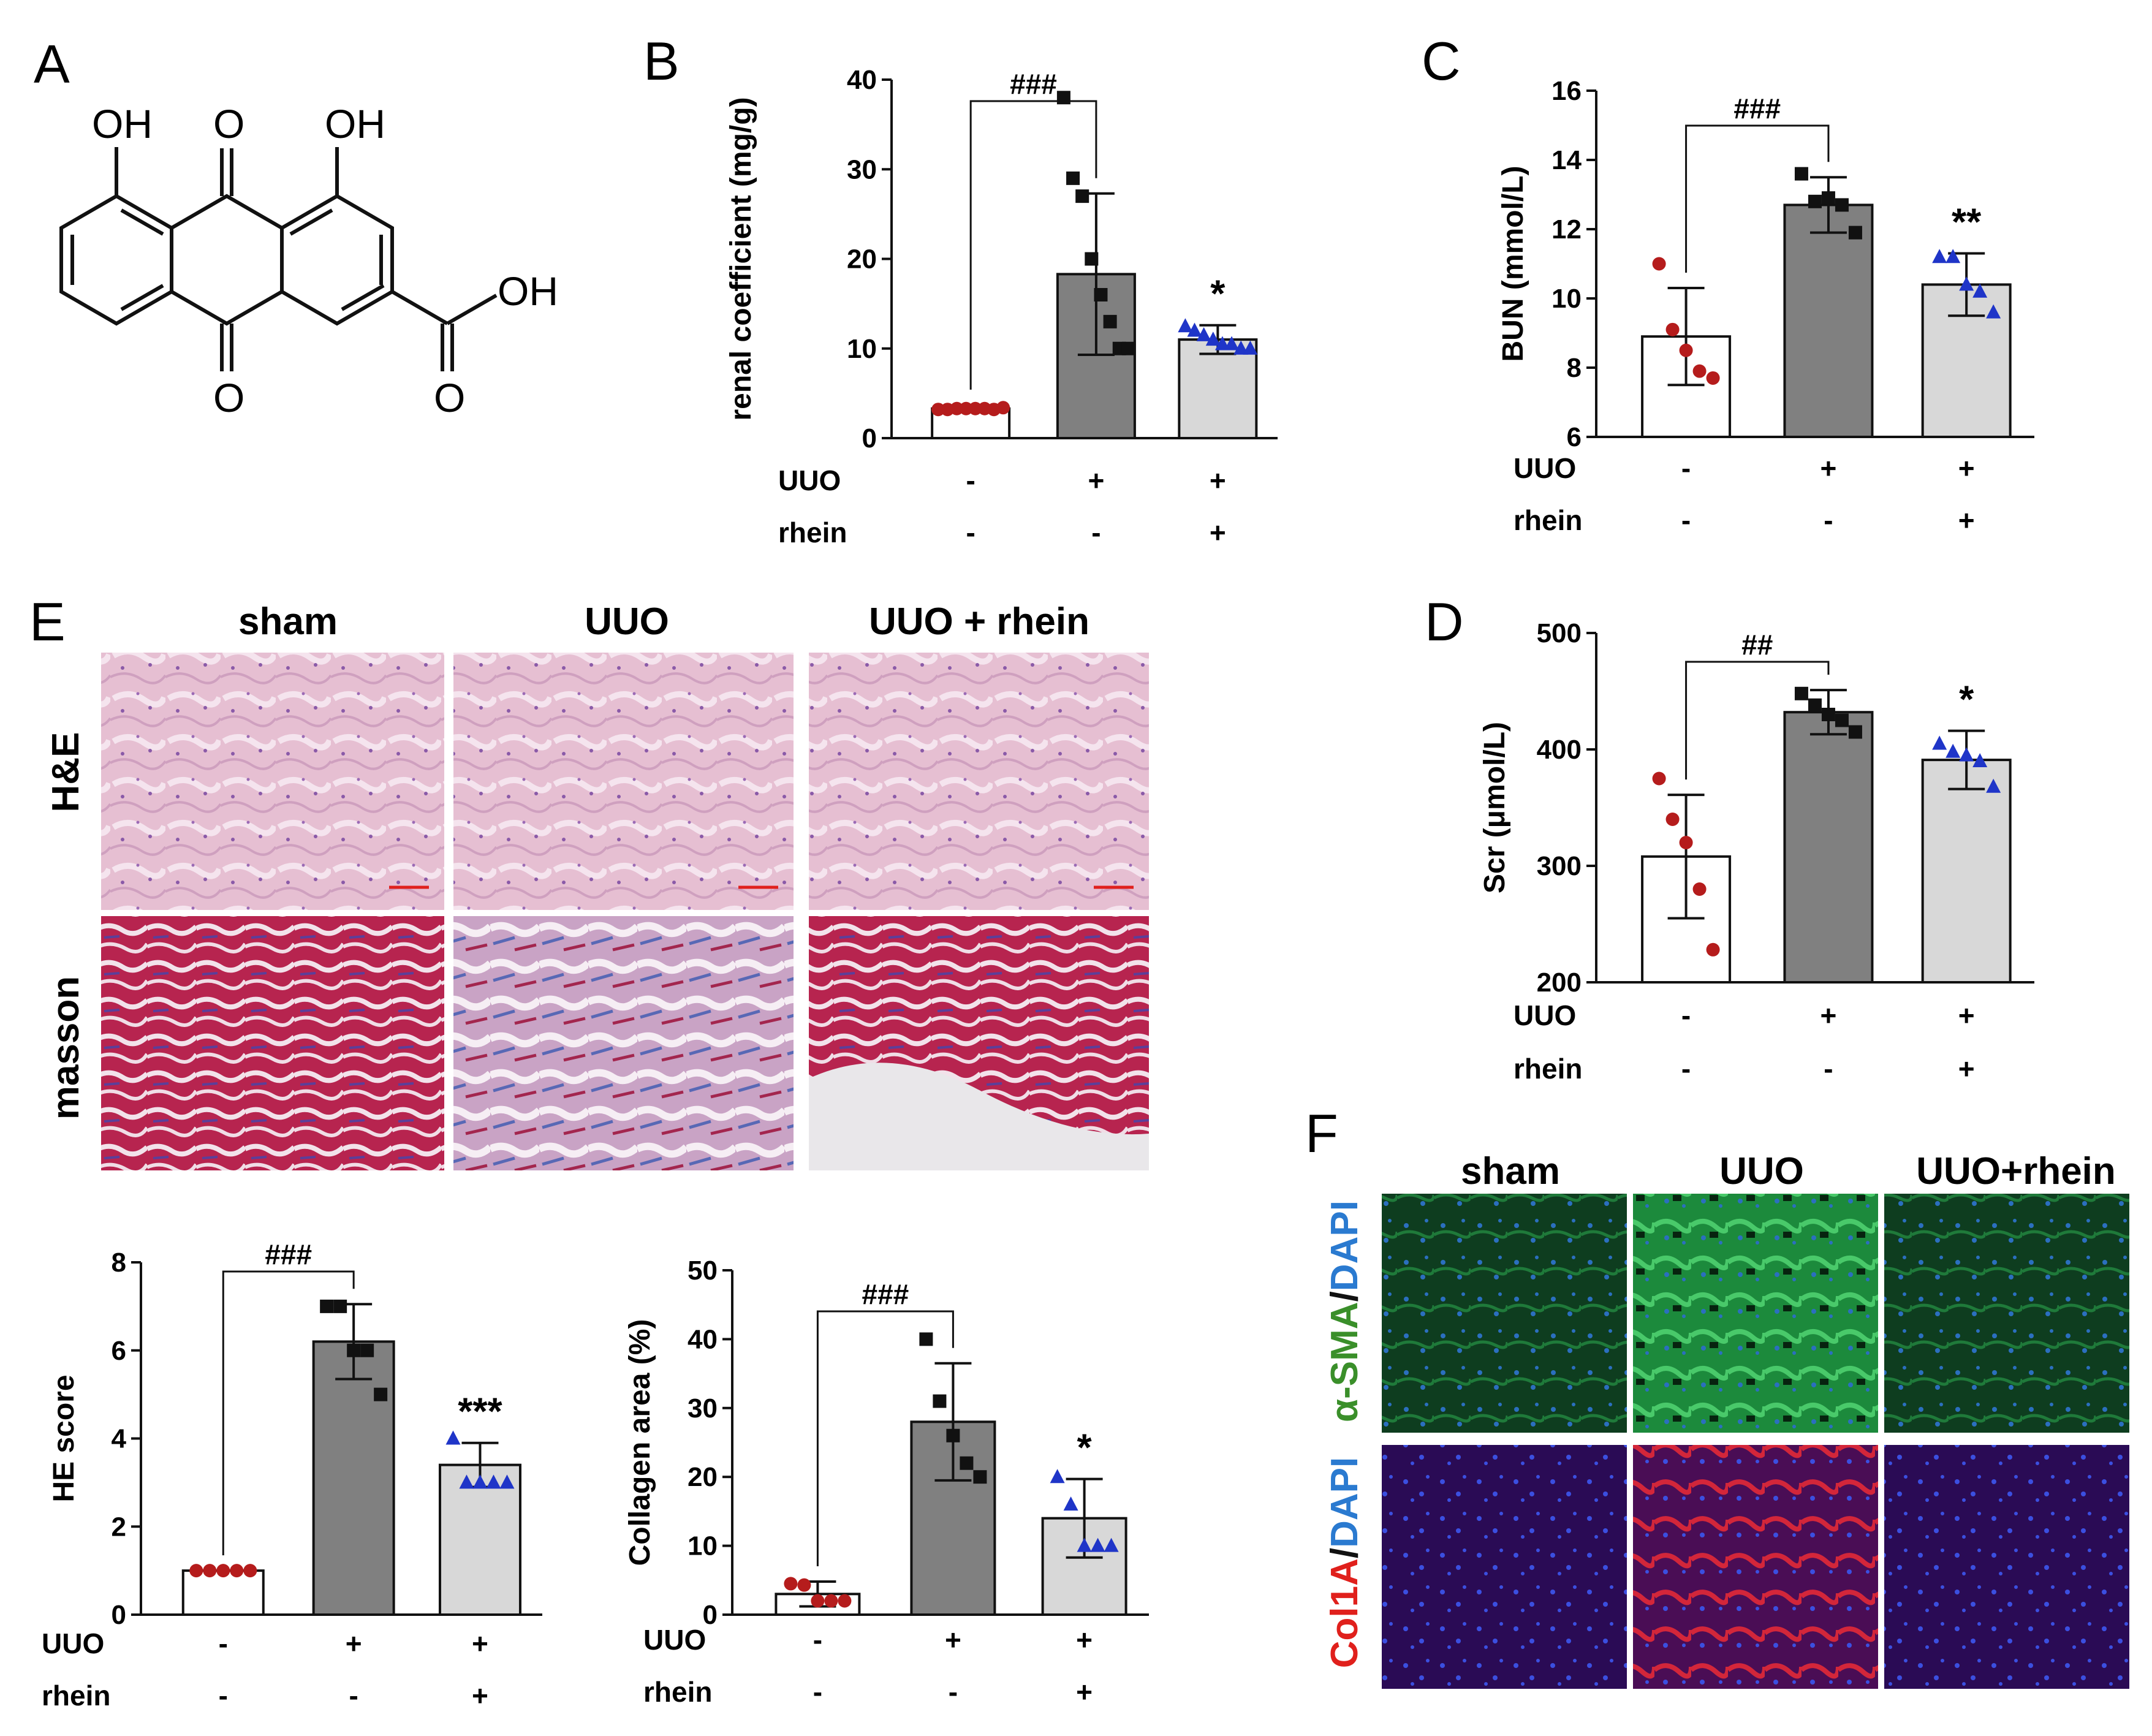 The image size is (2152, 1736). Describe the element at coordinates (1567, 229) in the screenshot. I see `y-tick-label: 12` at that location.